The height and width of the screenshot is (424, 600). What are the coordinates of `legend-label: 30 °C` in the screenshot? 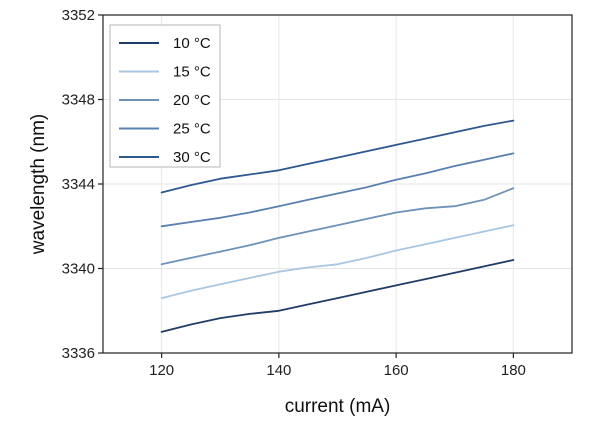 It's located at (192, 157).